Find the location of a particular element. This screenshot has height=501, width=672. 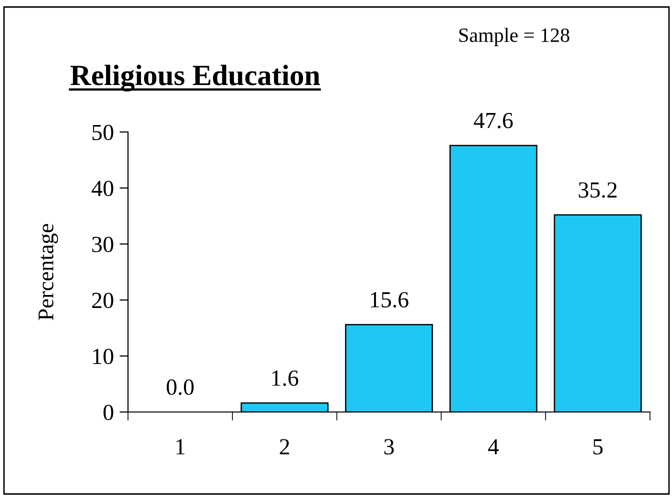

y-tick-label: 30 is located at coordinates (103, 244).